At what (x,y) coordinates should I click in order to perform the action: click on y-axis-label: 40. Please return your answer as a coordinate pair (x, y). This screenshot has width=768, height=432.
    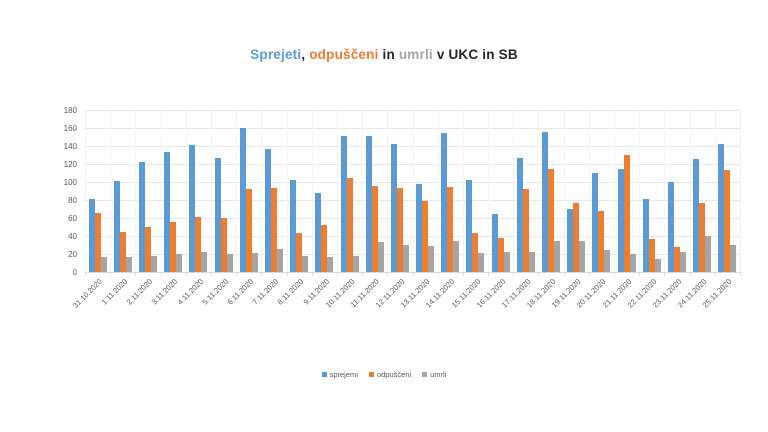
    Looking at the image, I should click on (72, 236).